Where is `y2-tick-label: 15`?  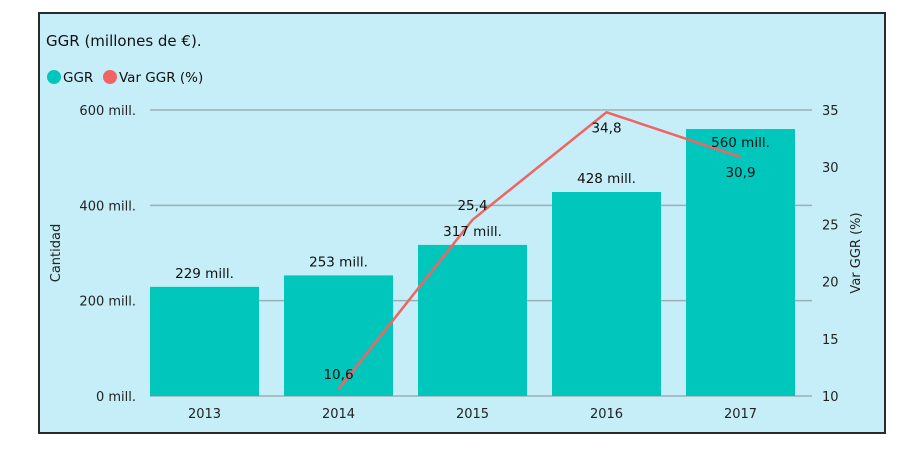 y2-tick-label: 15 is located at coordinates (830, 340).